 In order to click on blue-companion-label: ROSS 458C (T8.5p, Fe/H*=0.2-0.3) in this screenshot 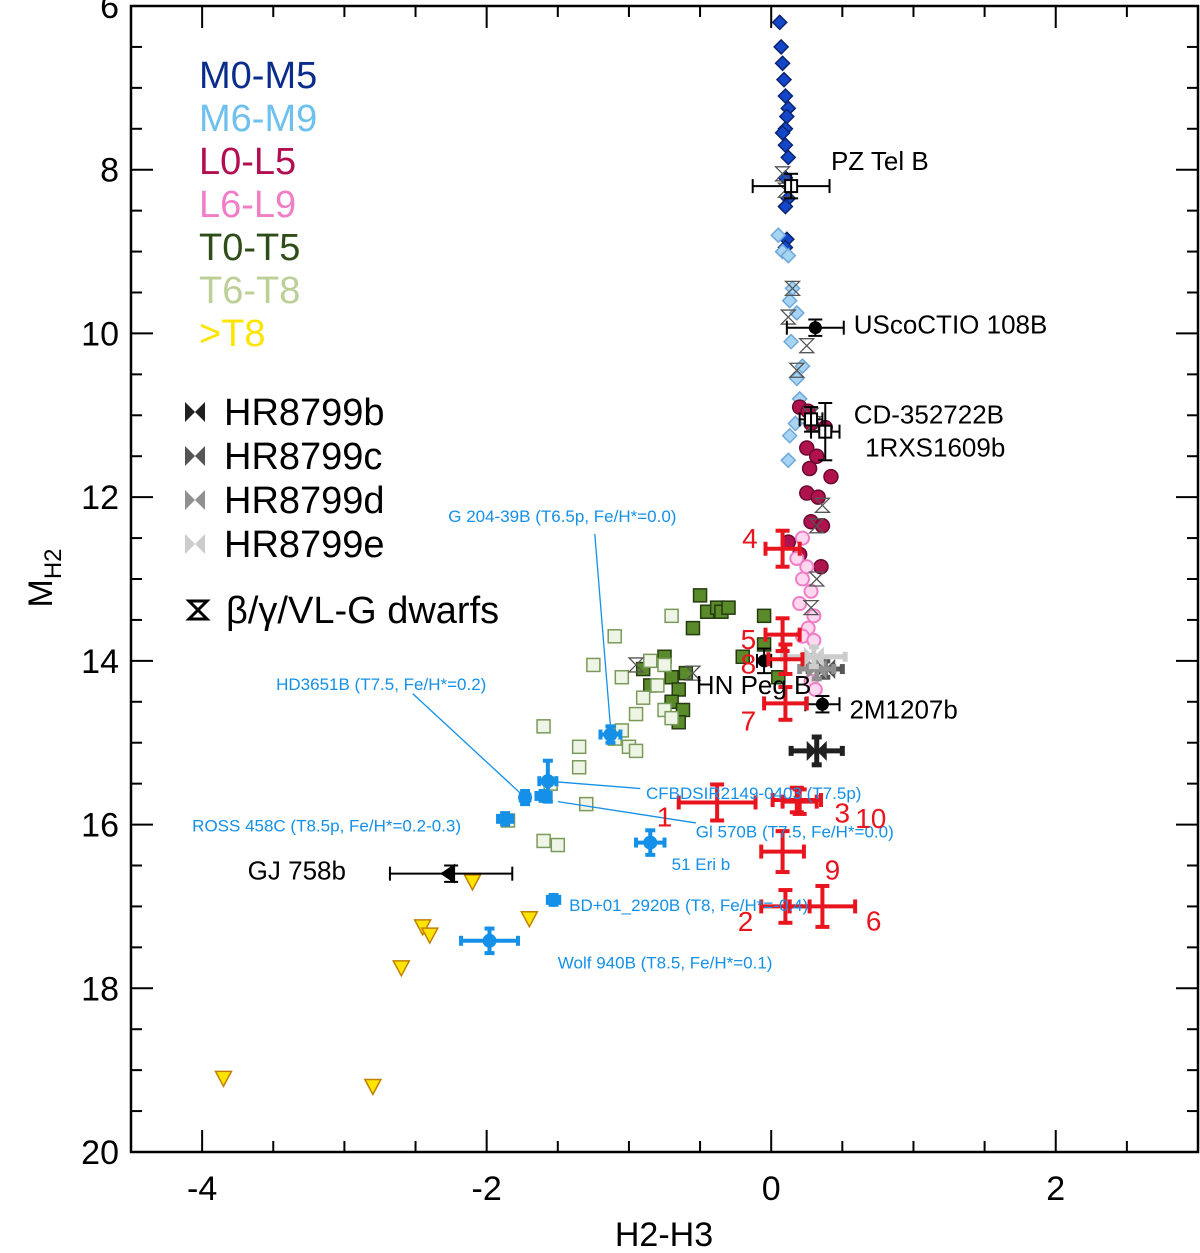, I will do `click(326, 826)`.